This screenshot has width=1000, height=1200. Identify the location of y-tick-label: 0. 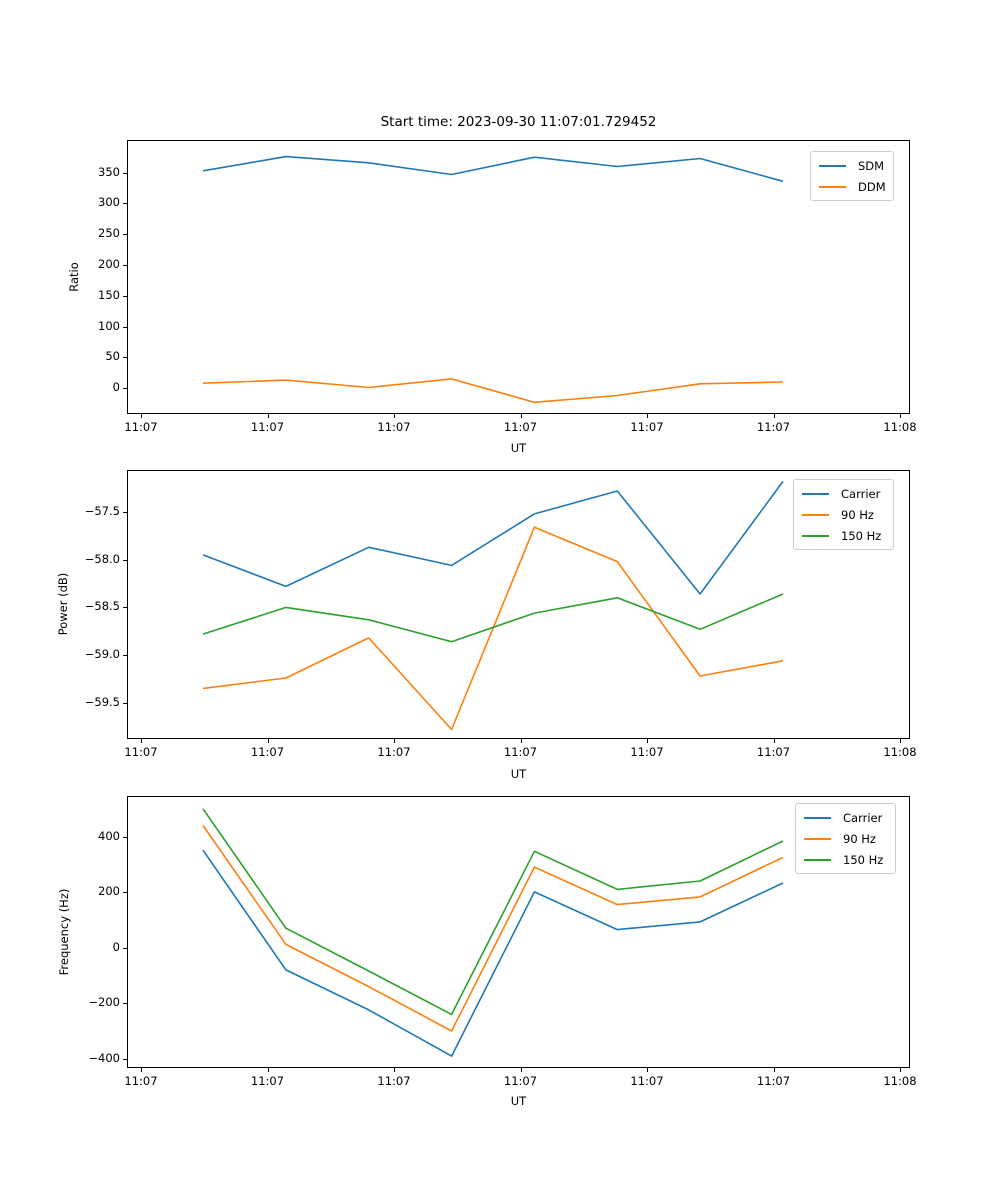
(116, 946).